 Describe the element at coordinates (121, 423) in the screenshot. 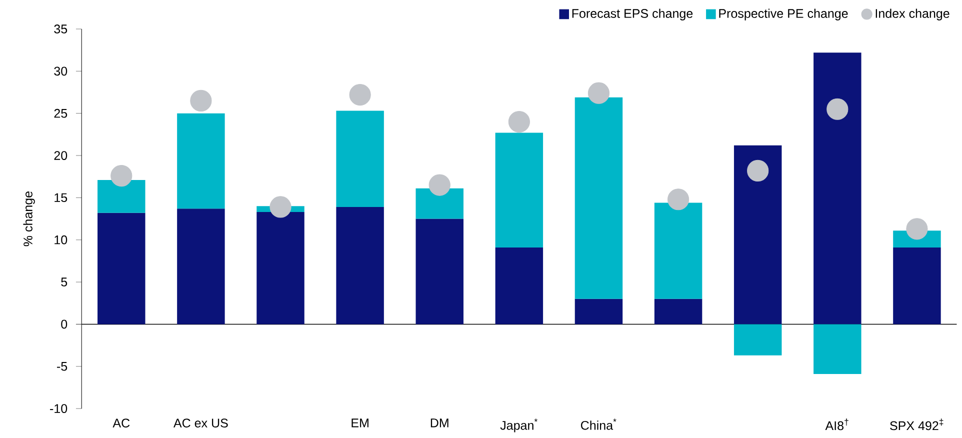

I see `x-tick-label: AC` at that location.